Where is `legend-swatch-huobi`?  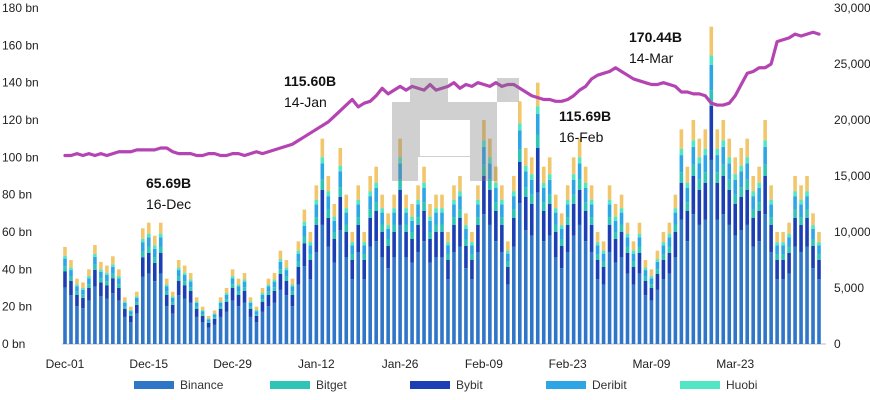 legend-swatch-huobi is located at coordinates (700, 385).